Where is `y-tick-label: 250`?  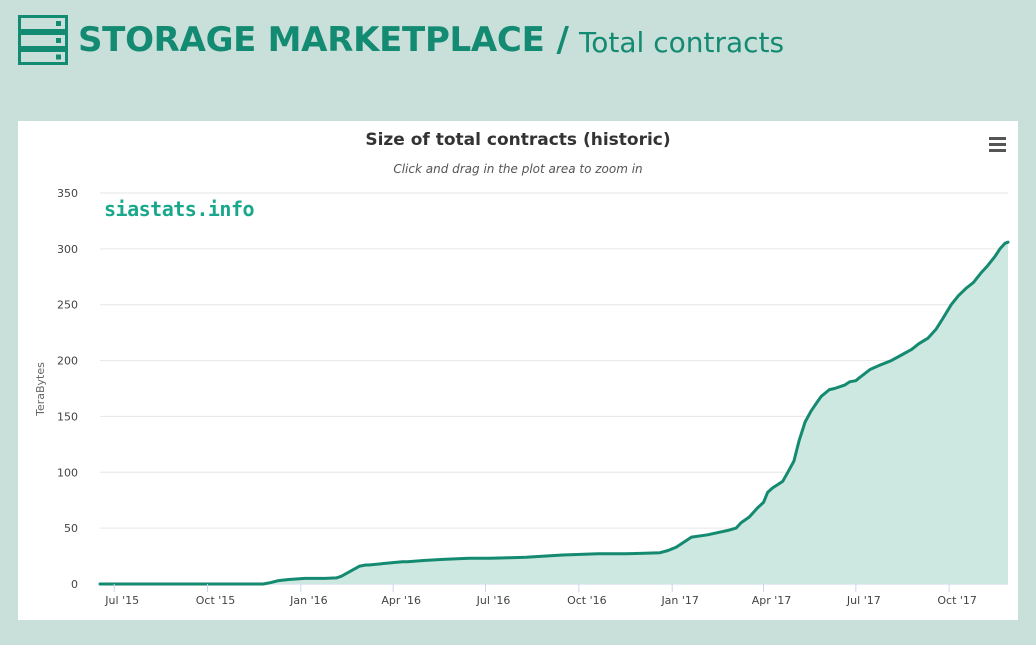
y-tick-label: 250 is located at coordinates (67, 305).